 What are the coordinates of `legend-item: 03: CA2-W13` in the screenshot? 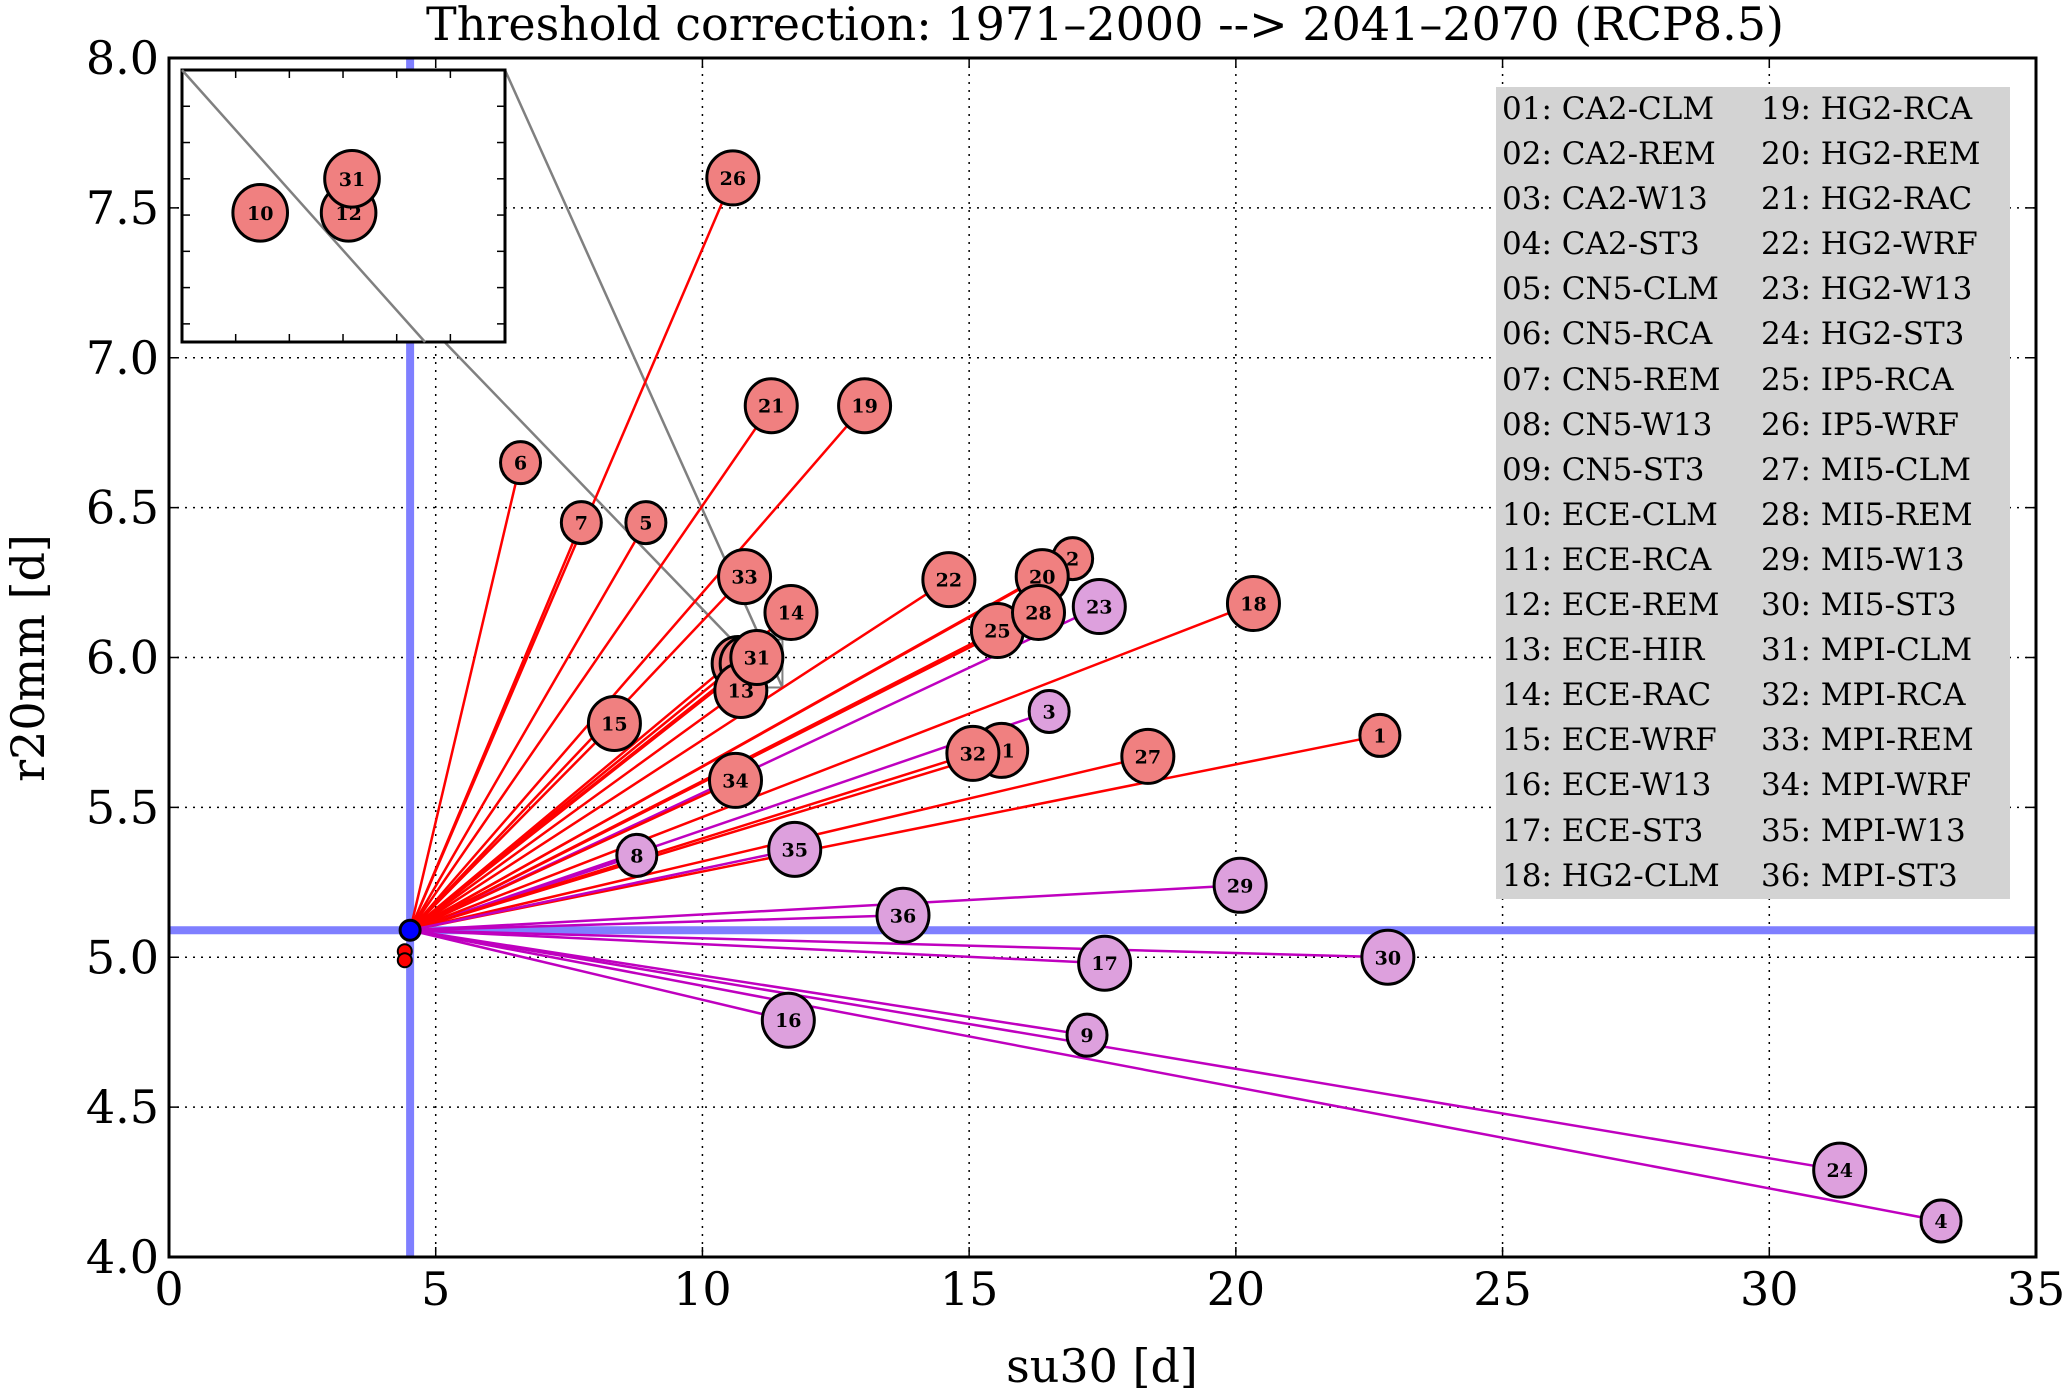 It's located at (1605, 199).